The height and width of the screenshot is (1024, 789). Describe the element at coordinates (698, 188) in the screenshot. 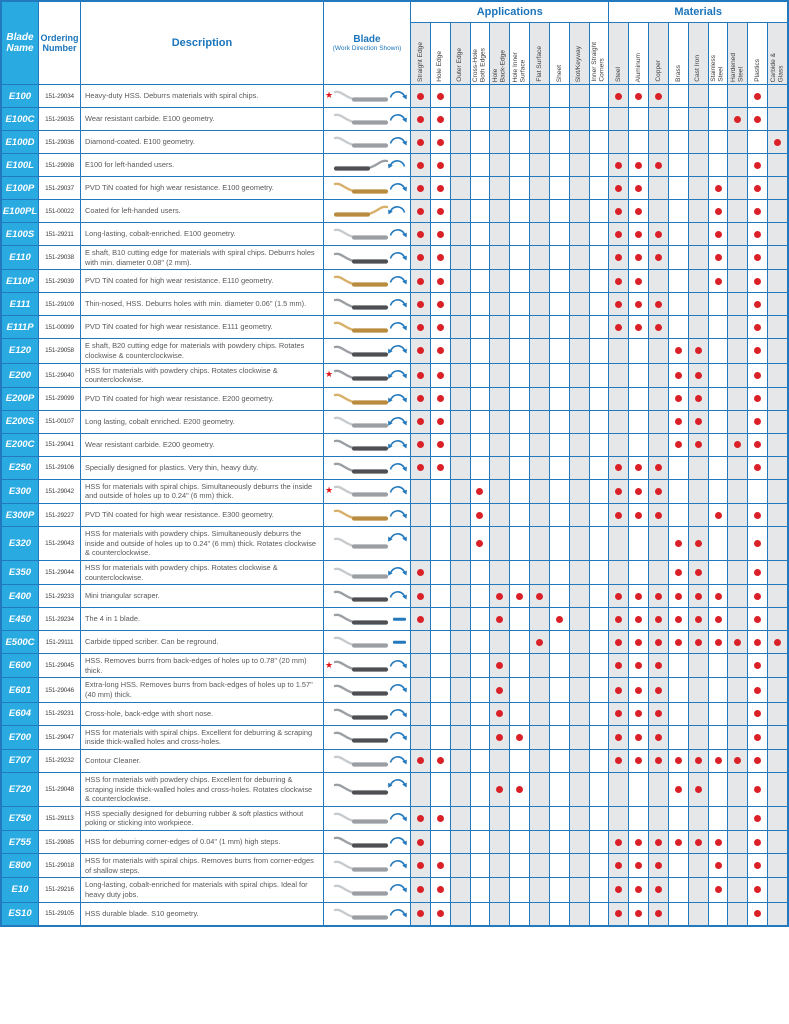

I see `mark-cell-cast-iron` at that location.